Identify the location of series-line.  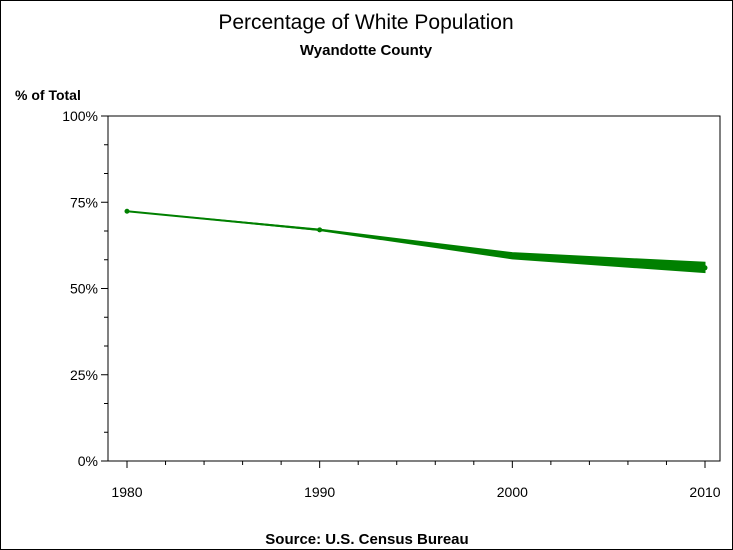
(416, 239).